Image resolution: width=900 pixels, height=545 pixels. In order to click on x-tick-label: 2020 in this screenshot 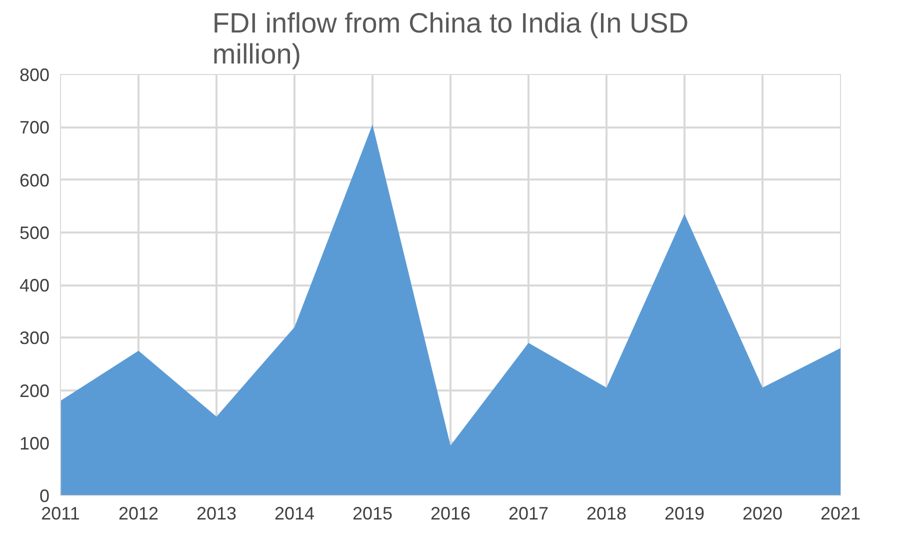, I will do `click(762, 514)`.